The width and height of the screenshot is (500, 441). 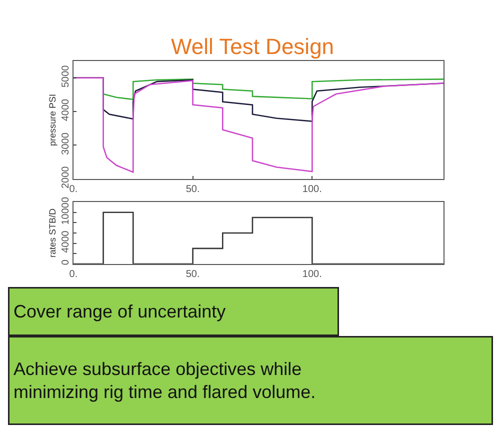 What do you see at coordinates (252, 46) in the screenshot?
I see `chart-title: Well Test Design` at bounding box center [252, 46].